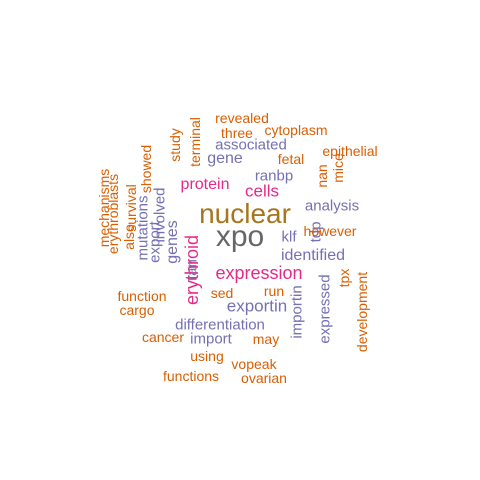 The image size is (480, 480). I want to click on word-export: export, so click(155, 242).